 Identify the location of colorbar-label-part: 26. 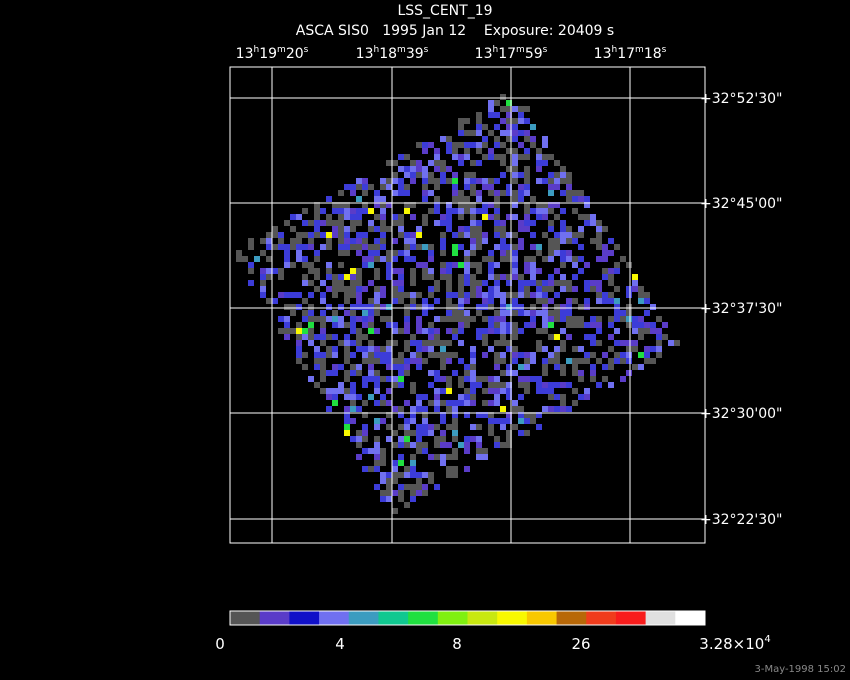
(580, 644).